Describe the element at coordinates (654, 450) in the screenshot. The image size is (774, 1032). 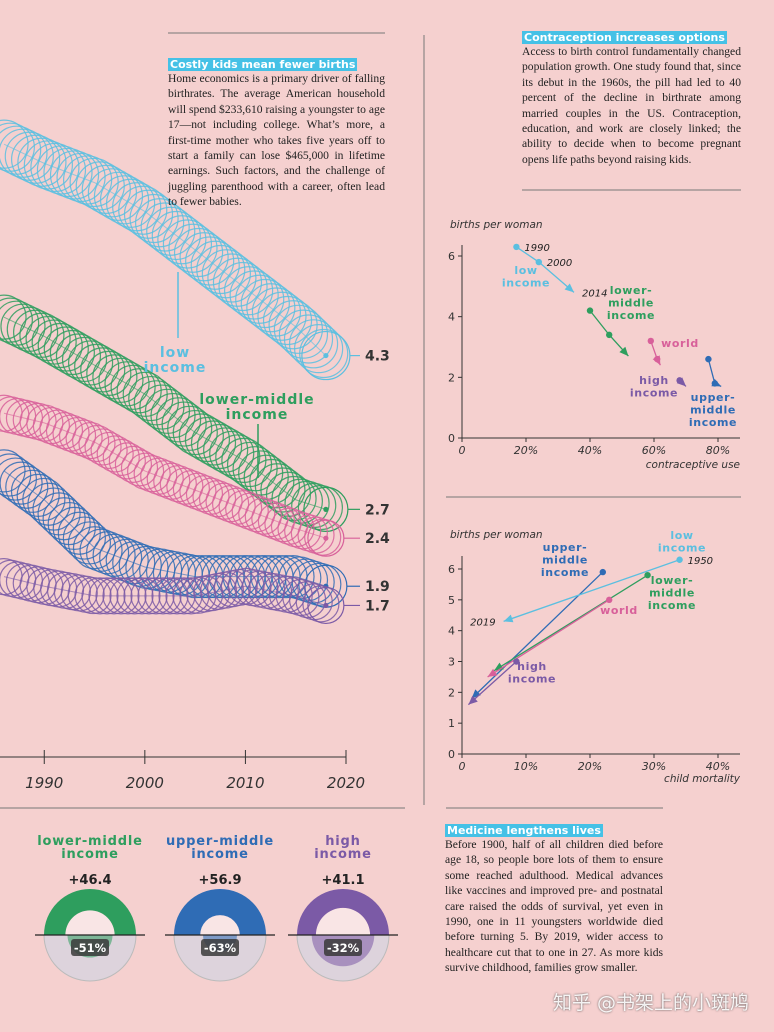
I see `x-tick-label: 60%` at that location.